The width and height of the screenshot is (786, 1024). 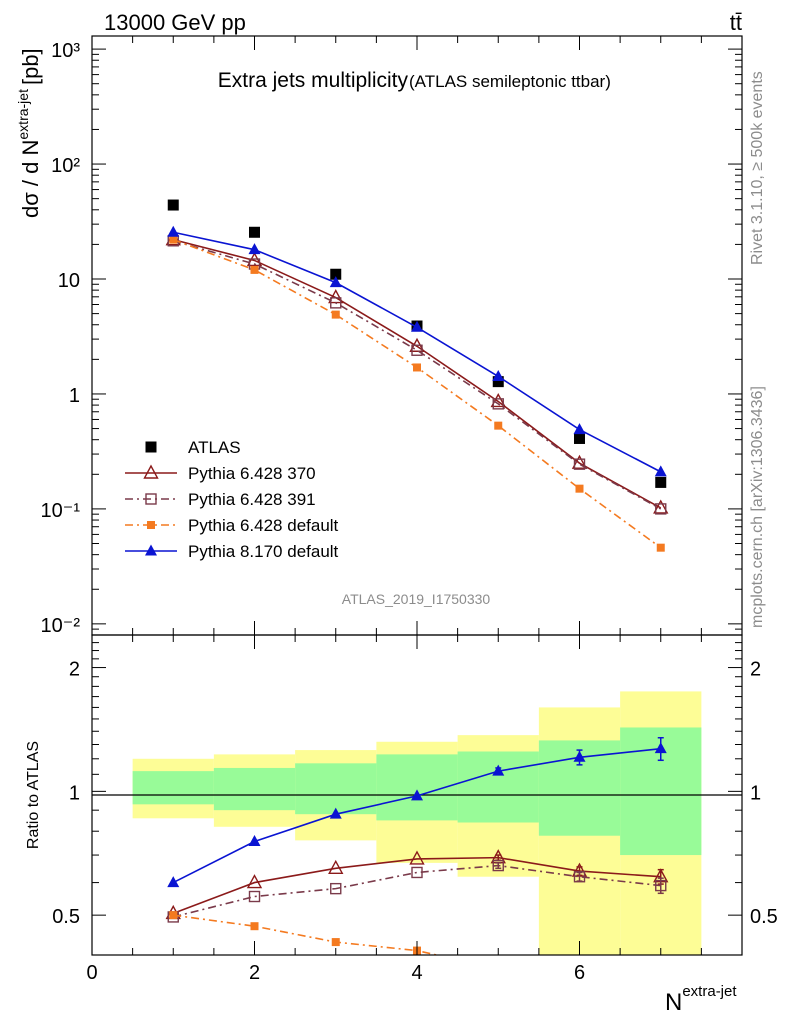 I want to click on x-tick-label: 0, so click(x=91, y=973).